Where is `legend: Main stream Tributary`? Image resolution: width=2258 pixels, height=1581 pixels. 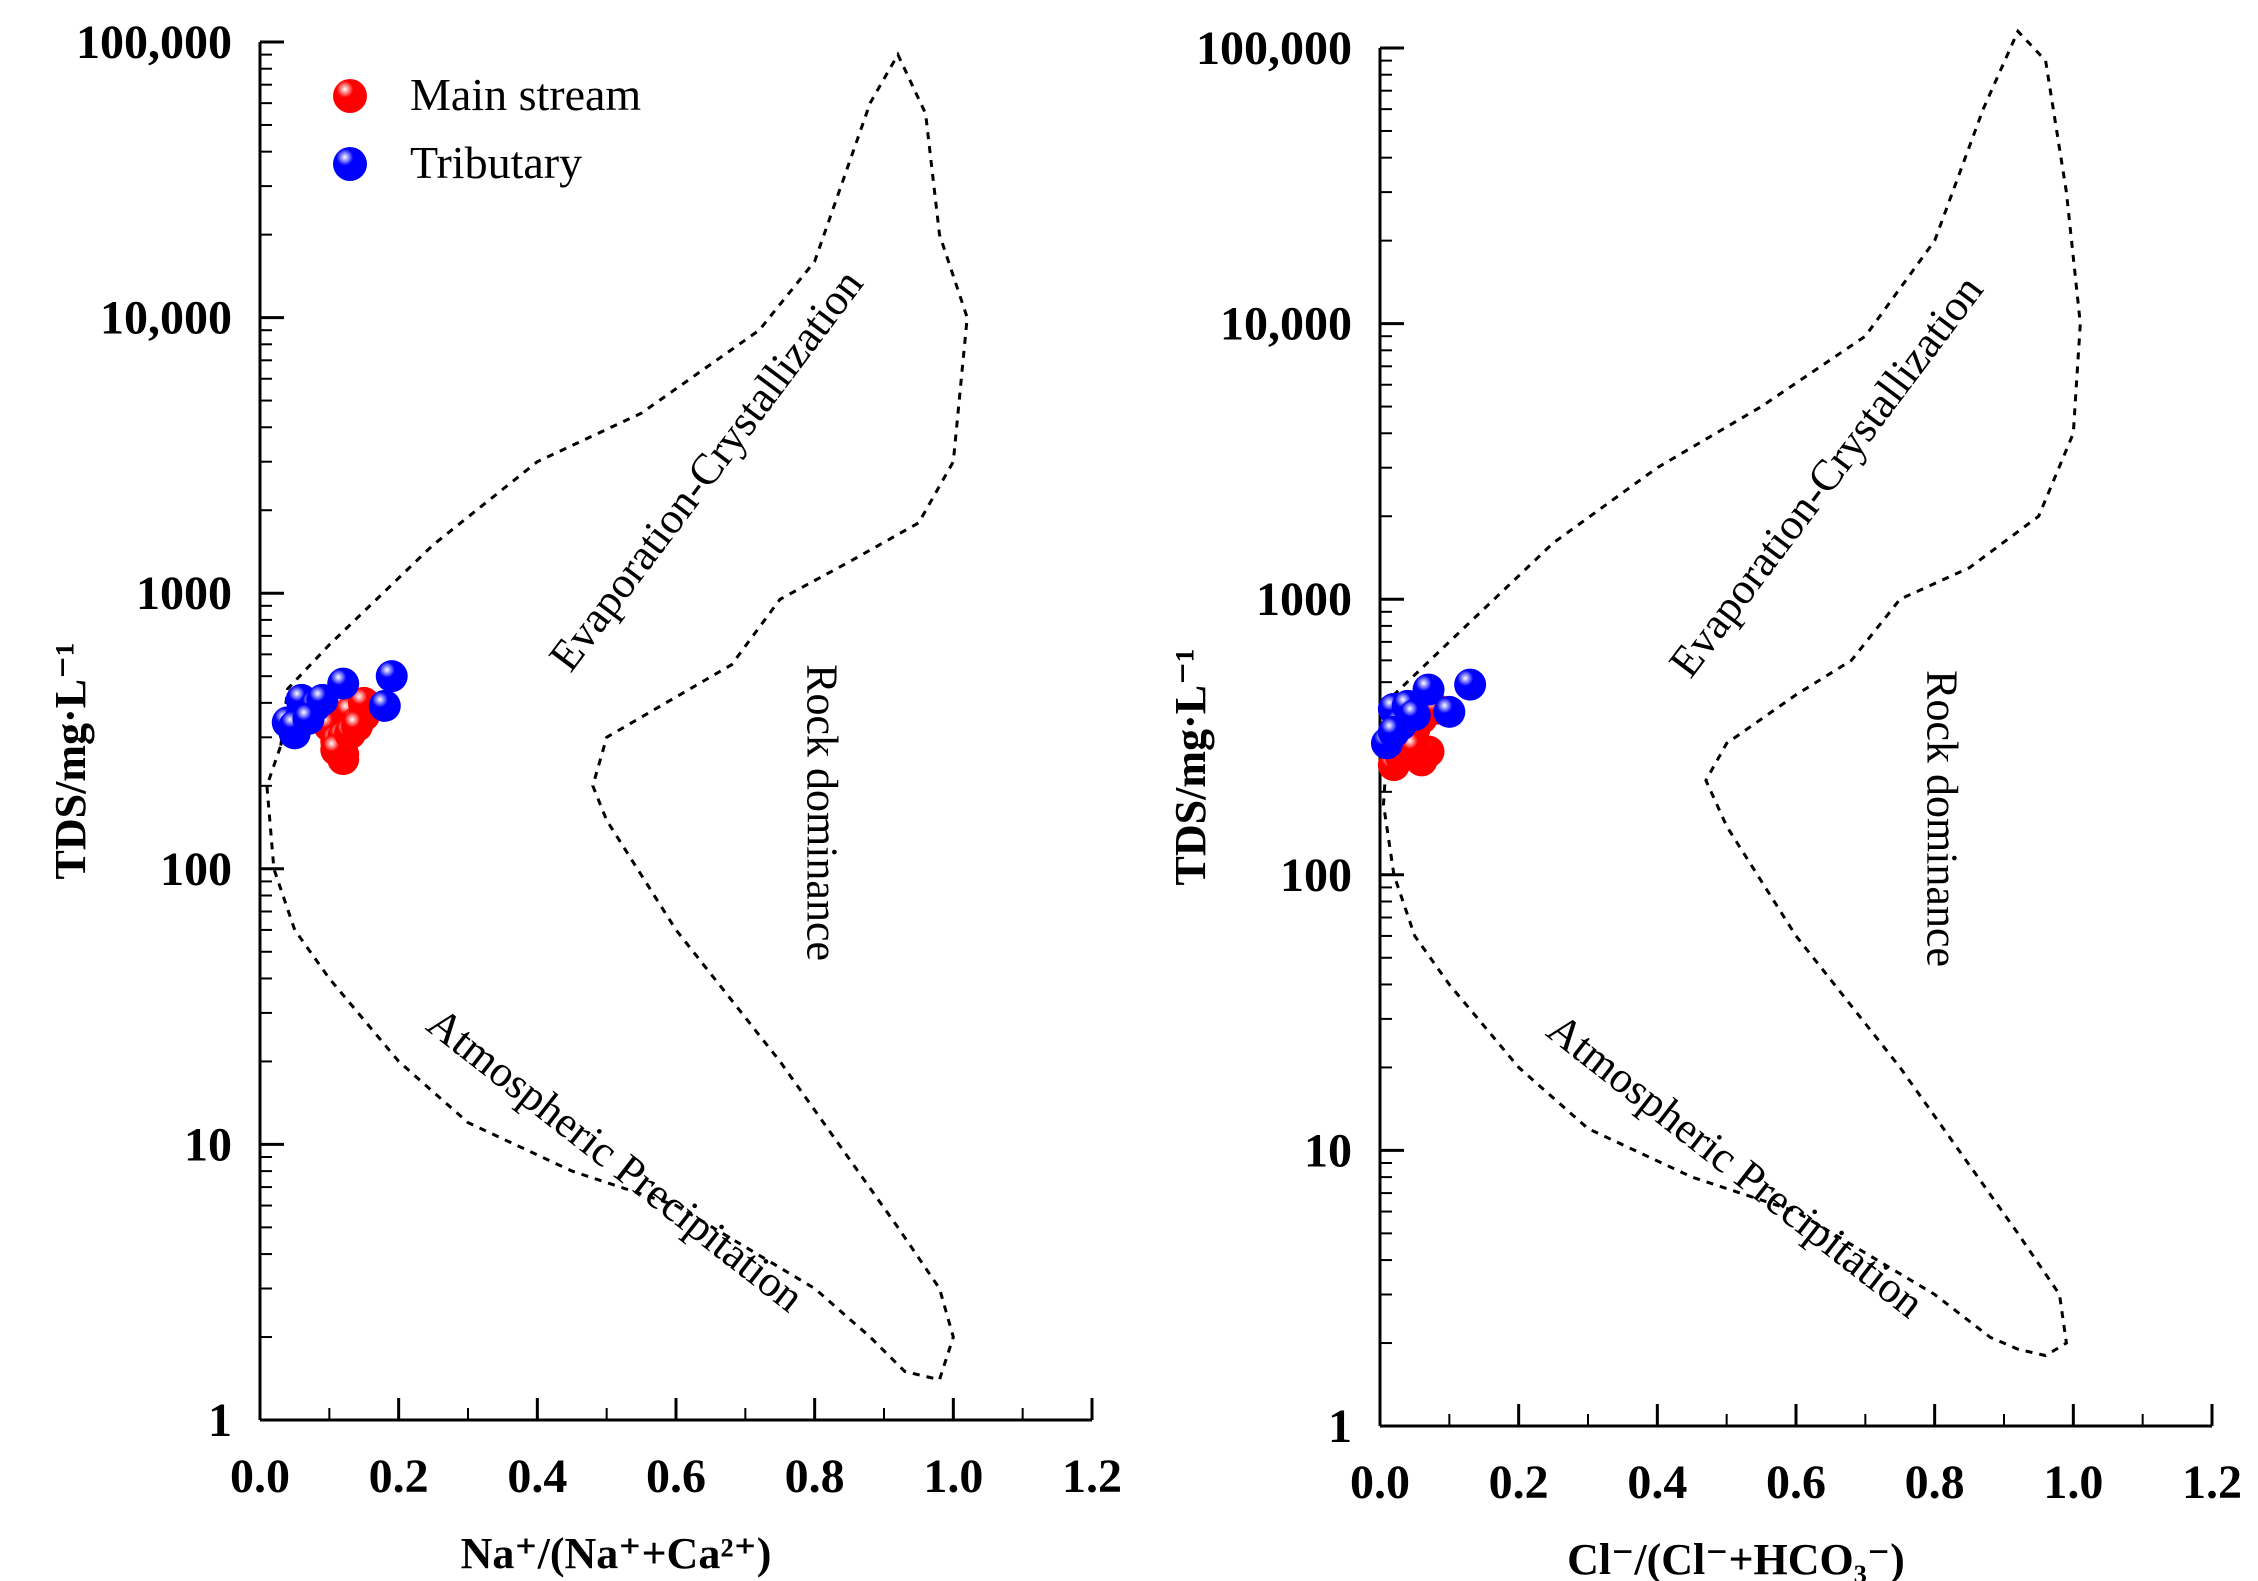 legend: Main stream Tributary is located at coordinates (487, 128).